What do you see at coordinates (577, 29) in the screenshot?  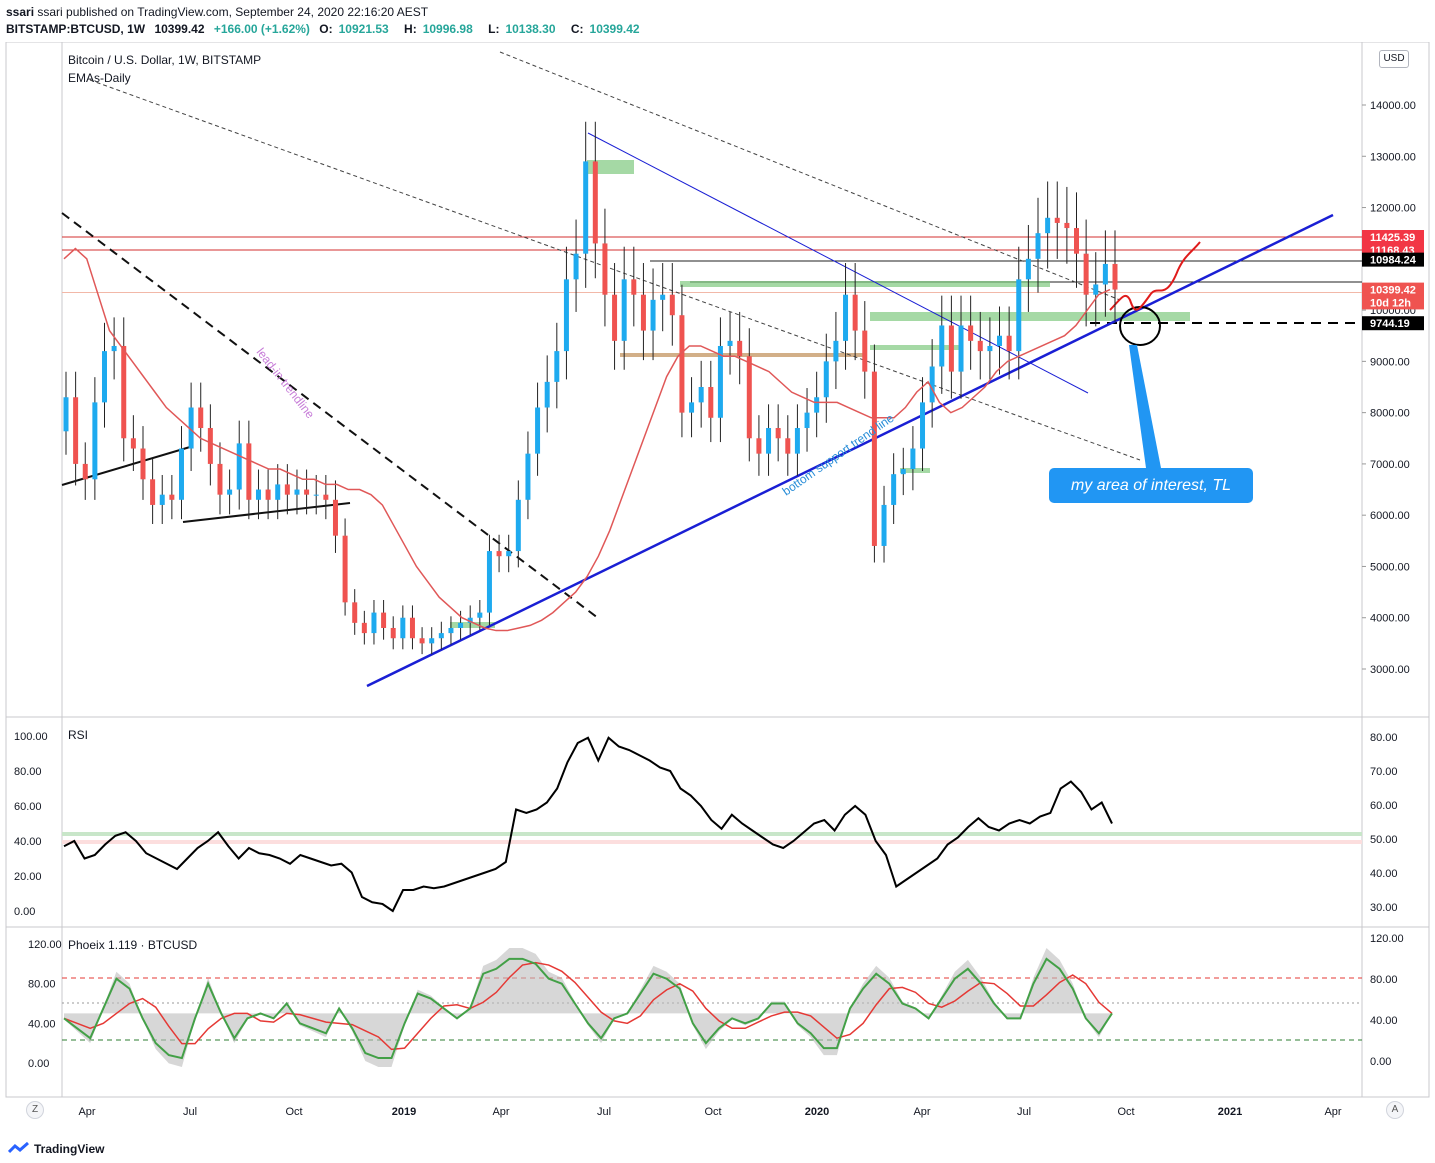 I see `close-label: C:` at bounding box center [577, 29].